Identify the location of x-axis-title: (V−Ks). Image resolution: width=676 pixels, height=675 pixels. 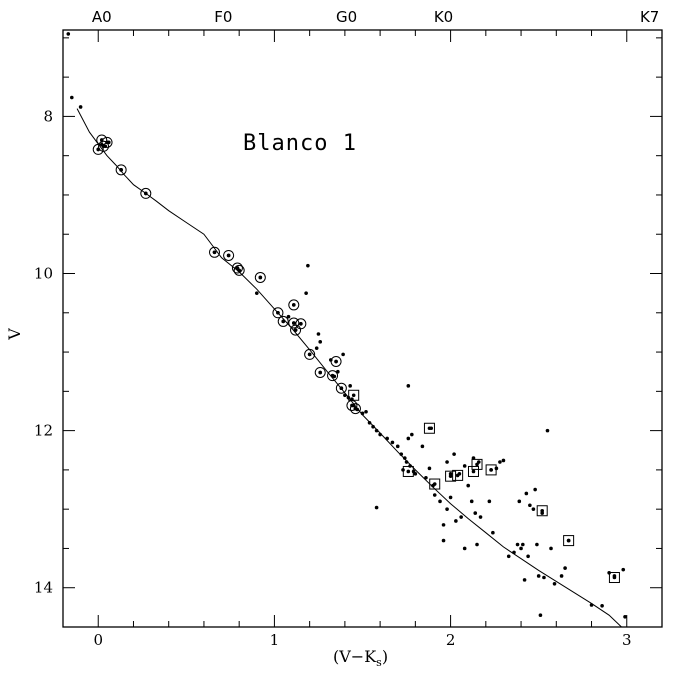
(360, 658).